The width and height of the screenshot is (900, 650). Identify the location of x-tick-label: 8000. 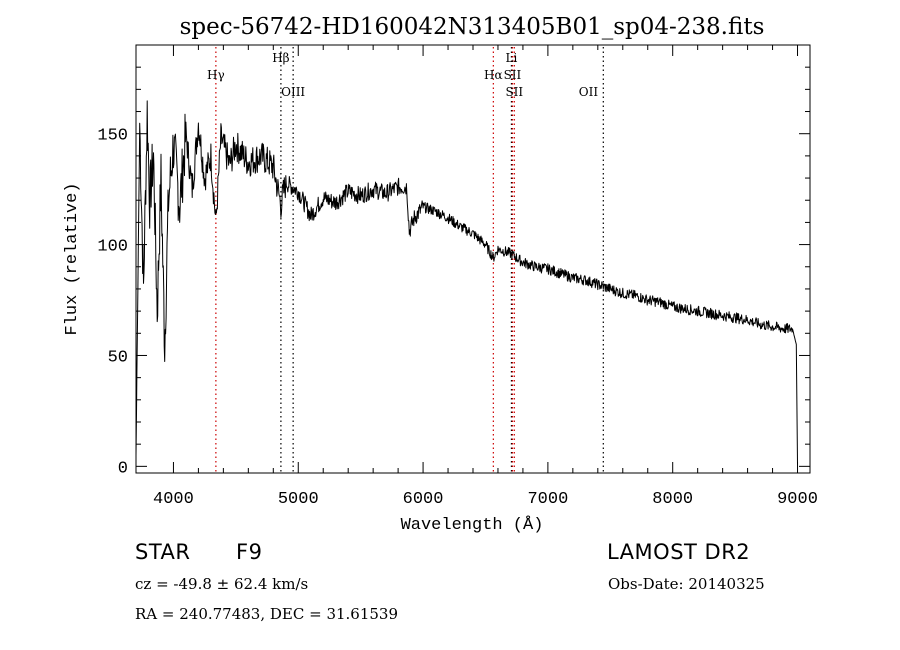
(672, 499).